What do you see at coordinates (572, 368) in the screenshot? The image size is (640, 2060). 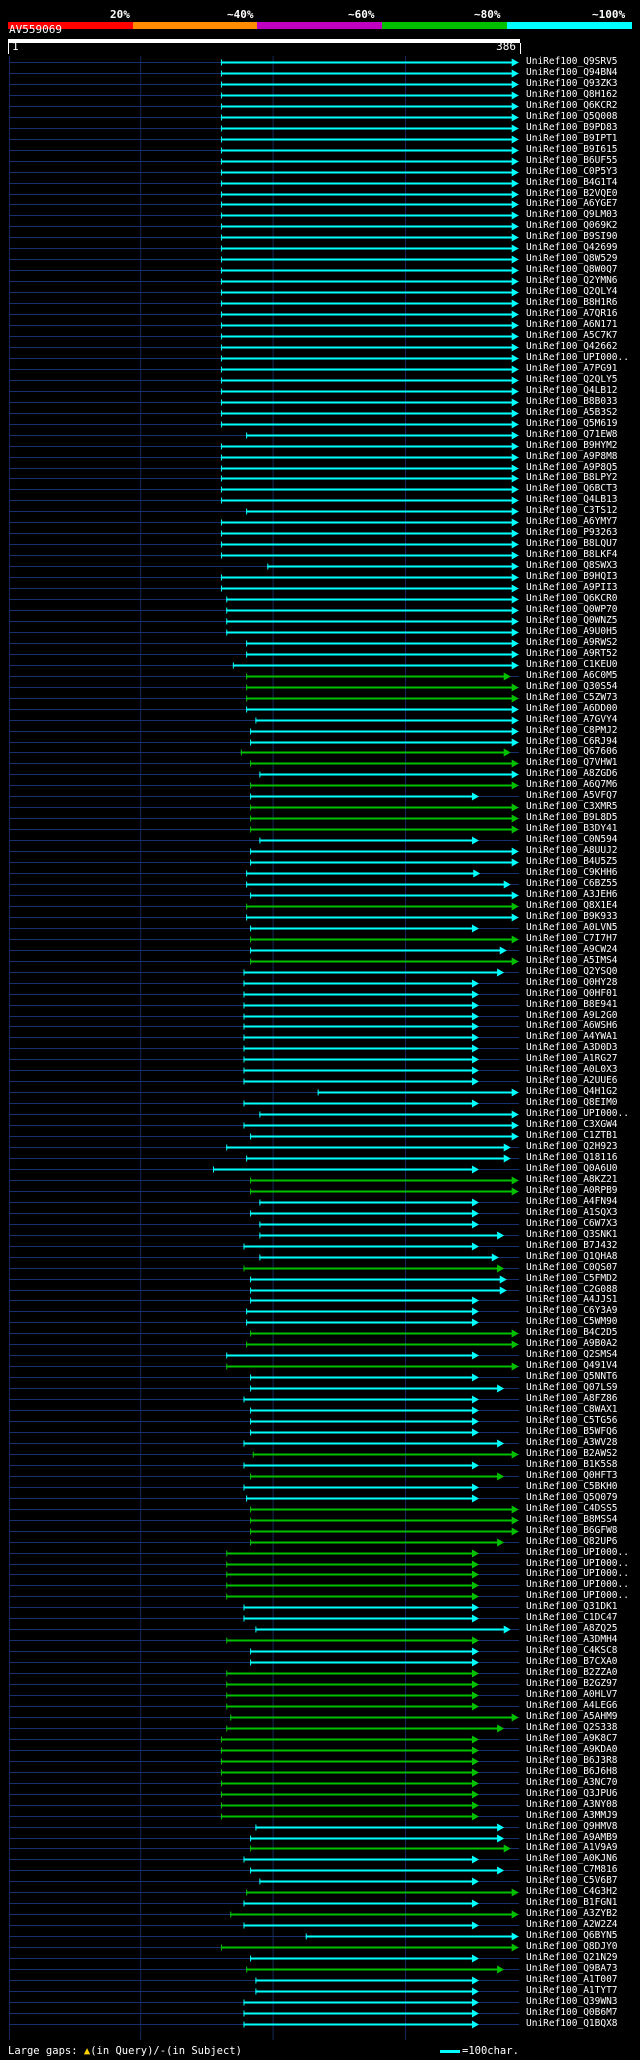 I see `hit-label: UniRef100_A7PG91` at bounding box center [572, 368].